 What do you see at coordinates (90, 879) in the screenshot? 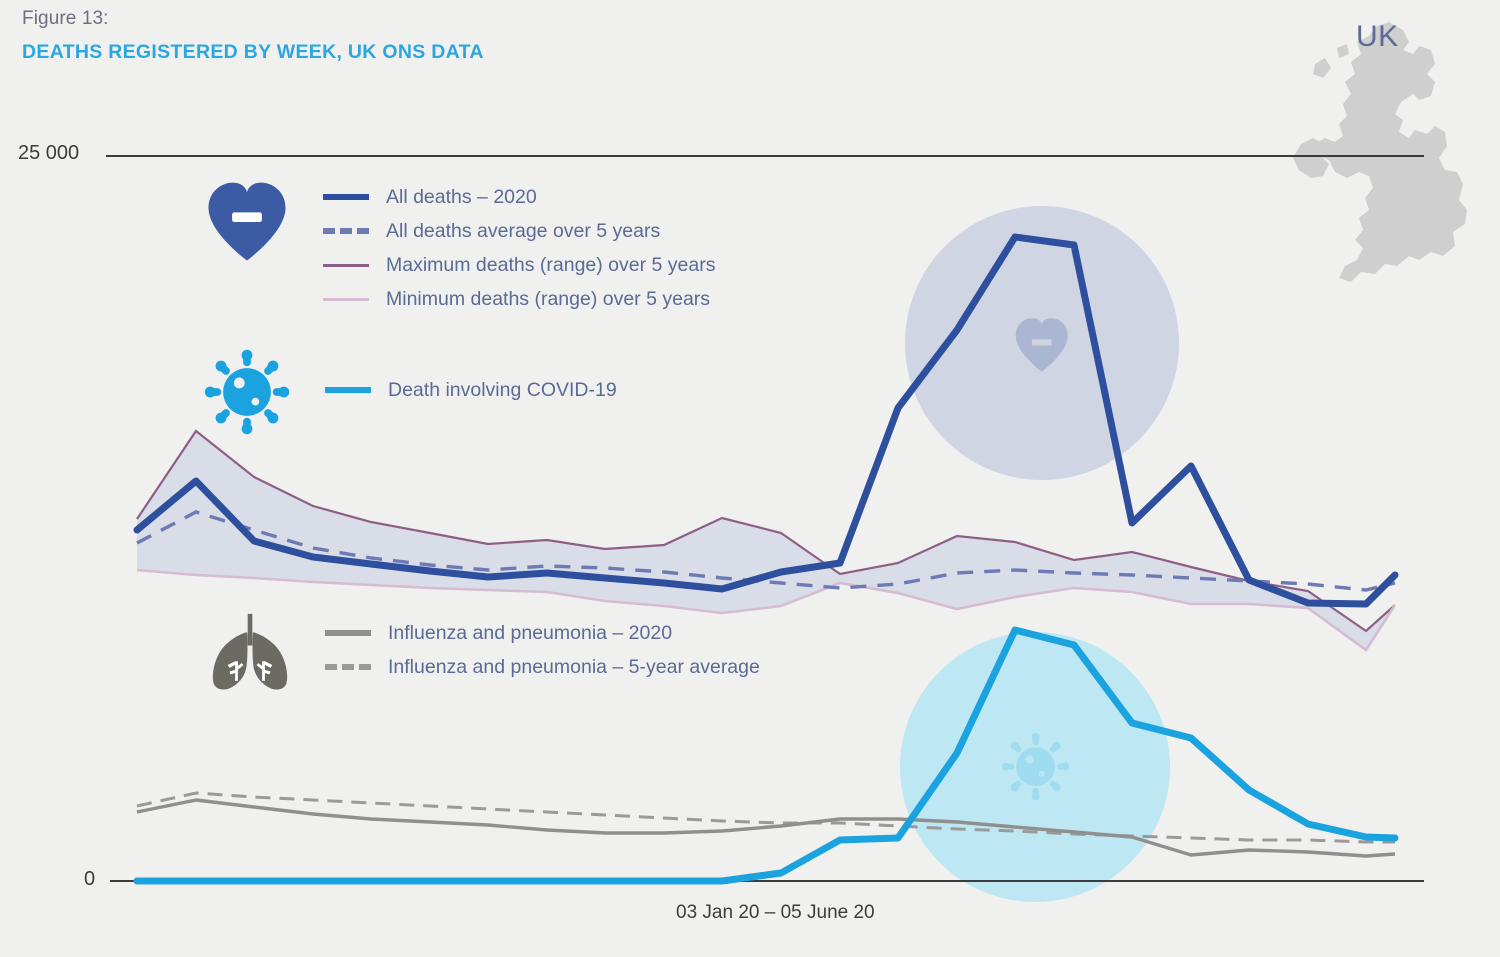
I see `y-axis-zero-label: 0` at bounding box center [90, 879].